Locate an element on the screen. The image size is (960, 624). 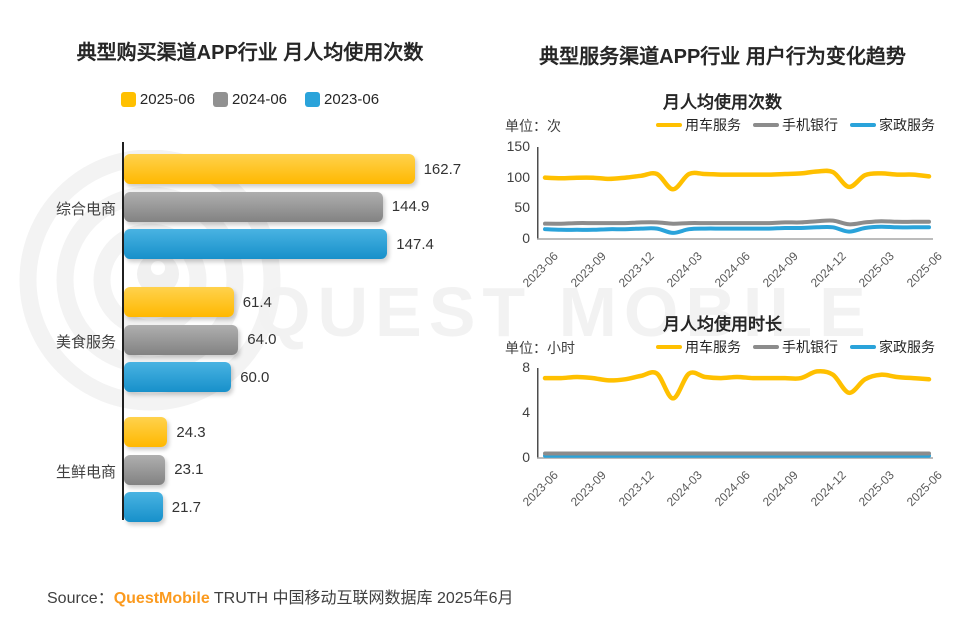
bar-row: 23.1 is located at coordinates (164, 469).